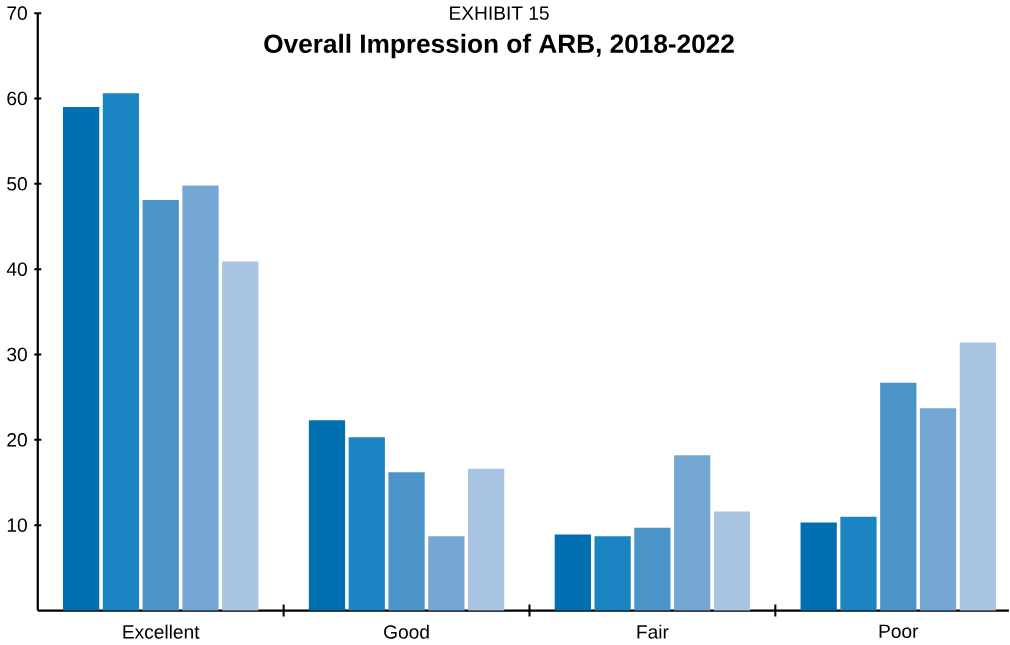 Image resolution: width=1010 pixels, height=645 pixels. Describe the element at coordinates (17, 184) in the screenshot. I see `y-tick-label: 50` at that location.